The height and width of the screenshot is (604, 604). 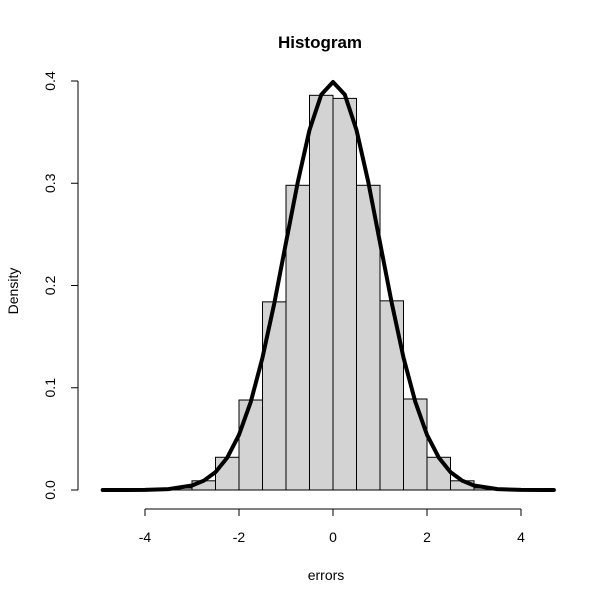 I want to click on y-tick-label: 0.1, so click(x=50, y=388).